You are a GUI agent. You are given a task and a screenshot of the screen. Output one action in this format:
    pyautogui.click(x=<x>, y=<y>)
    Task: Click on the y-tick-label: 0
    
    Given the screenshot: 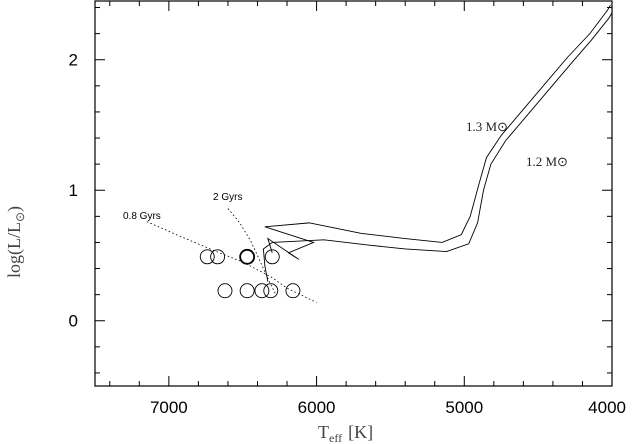 What is the action you would take?
    pyautogui.click(x=73, y=321)
    